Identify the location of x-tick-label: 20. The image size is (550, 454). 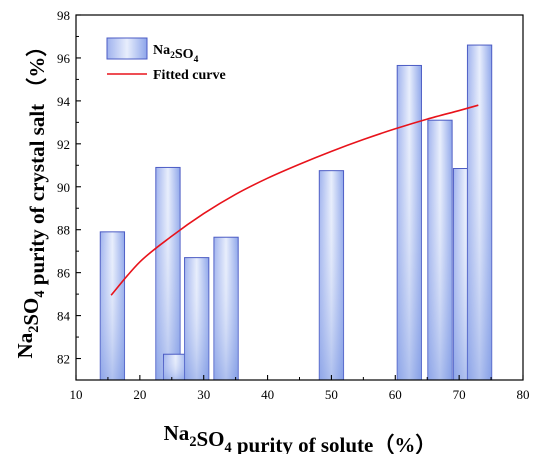
(139, 394).